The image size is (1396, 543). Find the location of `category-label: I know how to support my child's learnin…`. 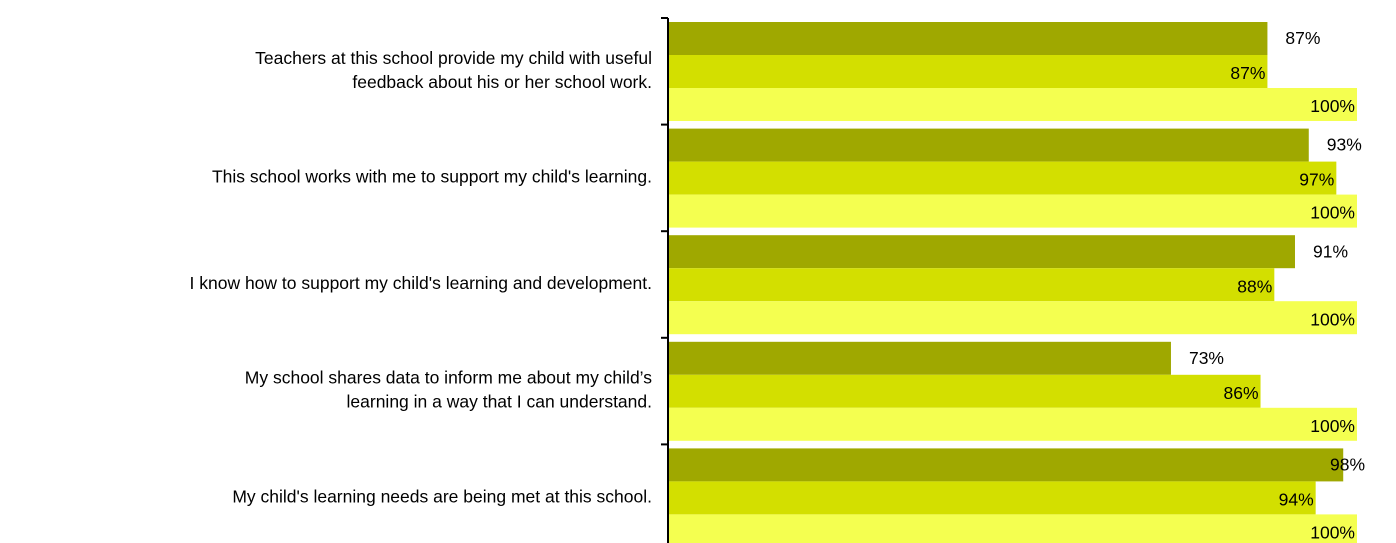

category-label: I know how to support my child's learnin… is located at coordinates (421, 283).